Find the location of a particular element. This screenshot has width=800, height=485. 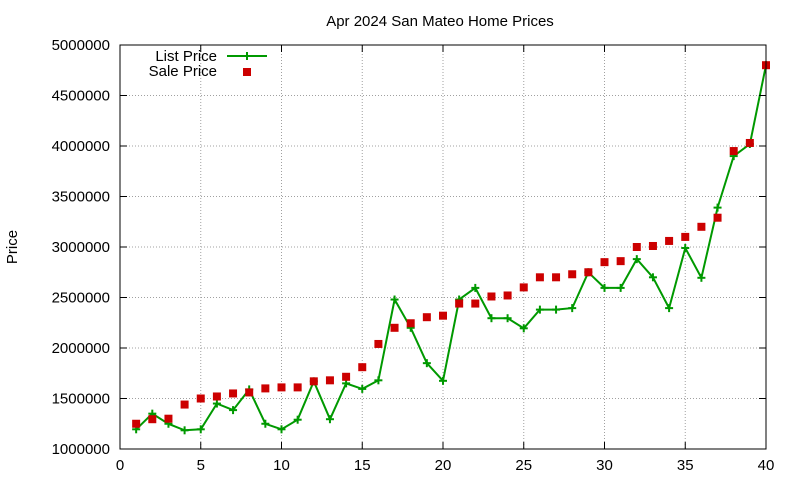

y-tick-label-5: 3500000 is located at coordinates (81, 197).